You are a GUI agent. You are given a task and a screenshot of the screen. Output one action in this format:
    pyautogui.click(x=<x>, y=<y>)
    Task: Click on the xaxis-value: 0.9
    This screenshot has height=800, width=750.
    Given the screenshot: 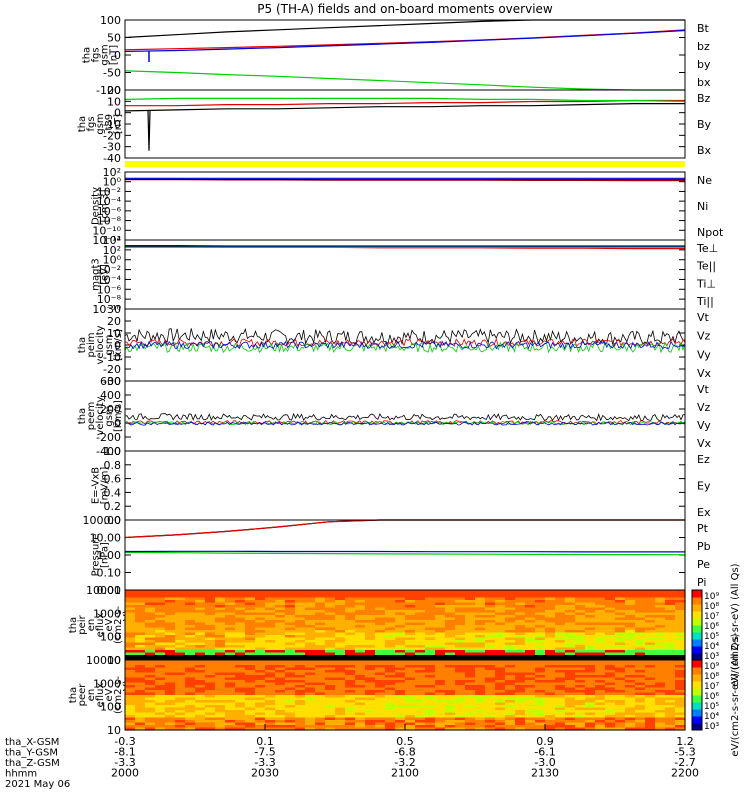 What is the action you would take?
    pyautogui.click(x=545, y=741)
    